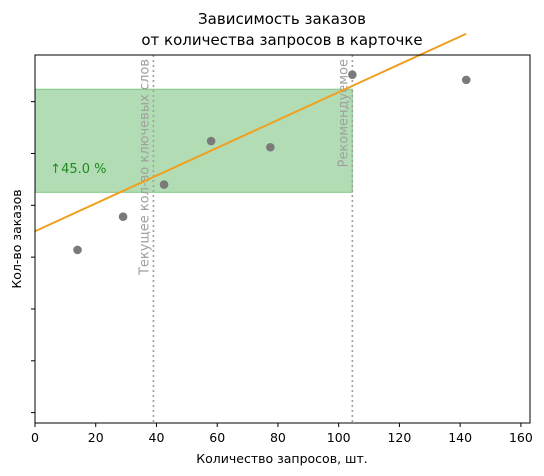 The width and height of the screenshot is (544, 476). I want to click on x-tick-label: 120, so click(399, 437).